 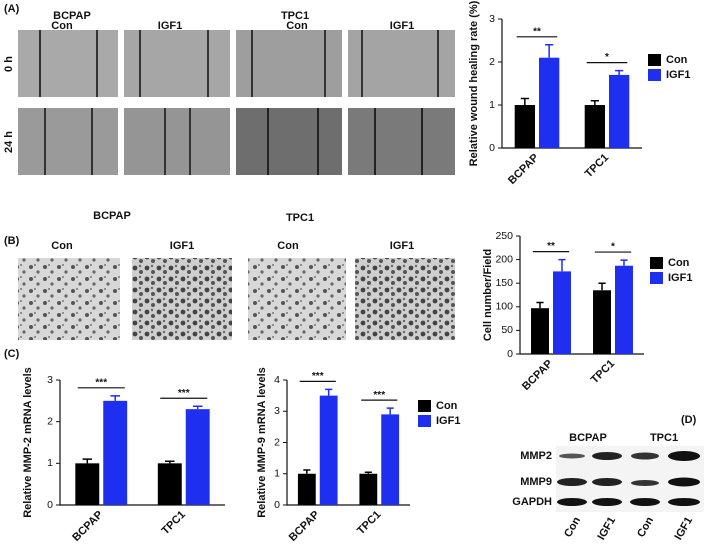 I want to click on panel-tag: (A), so click(x=12, y=9).